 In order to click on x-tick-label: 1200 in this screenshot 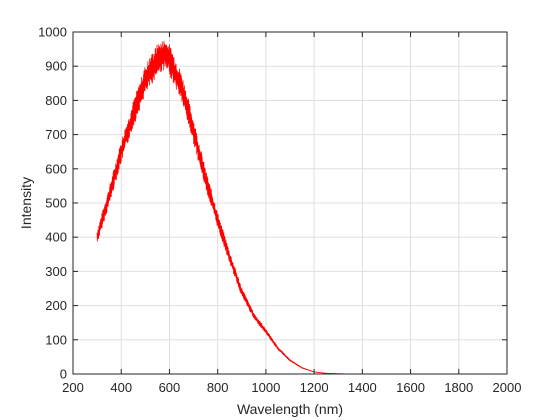, I will do `click(314, 387)`.